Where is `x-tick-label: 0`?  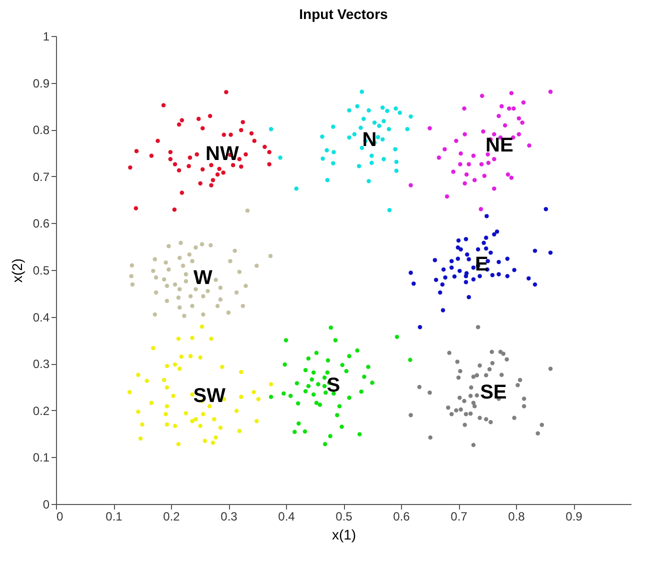 x-tick-label: 0 is located at coordinates (60, 517).